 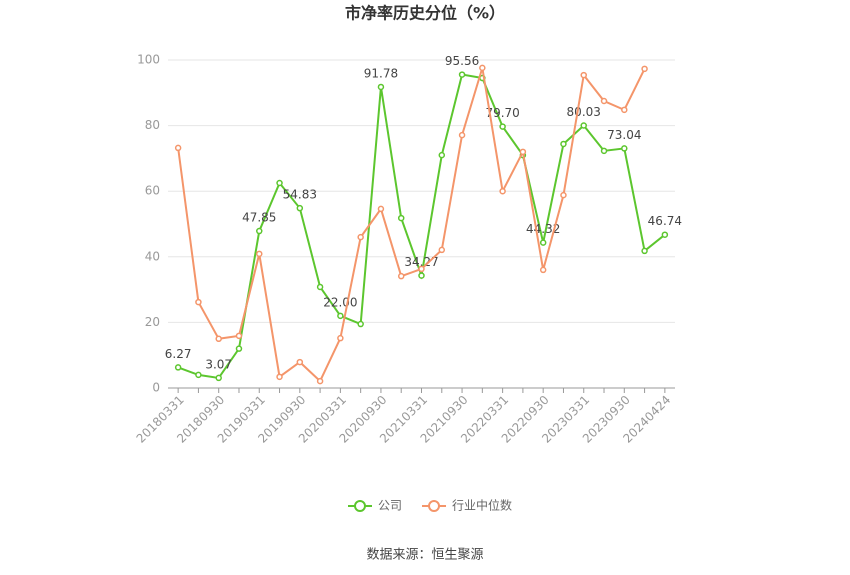 I want to click on data-label: 79.70, so click(x=502, y=113).